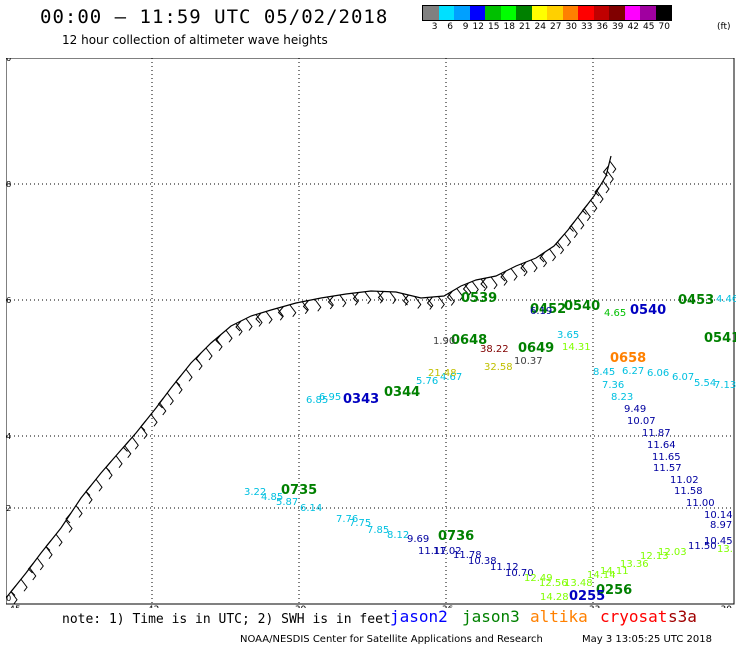 This screenshot has width=740, height=650. I want to click on wave-height-value: 7.75, so click(360, 523).